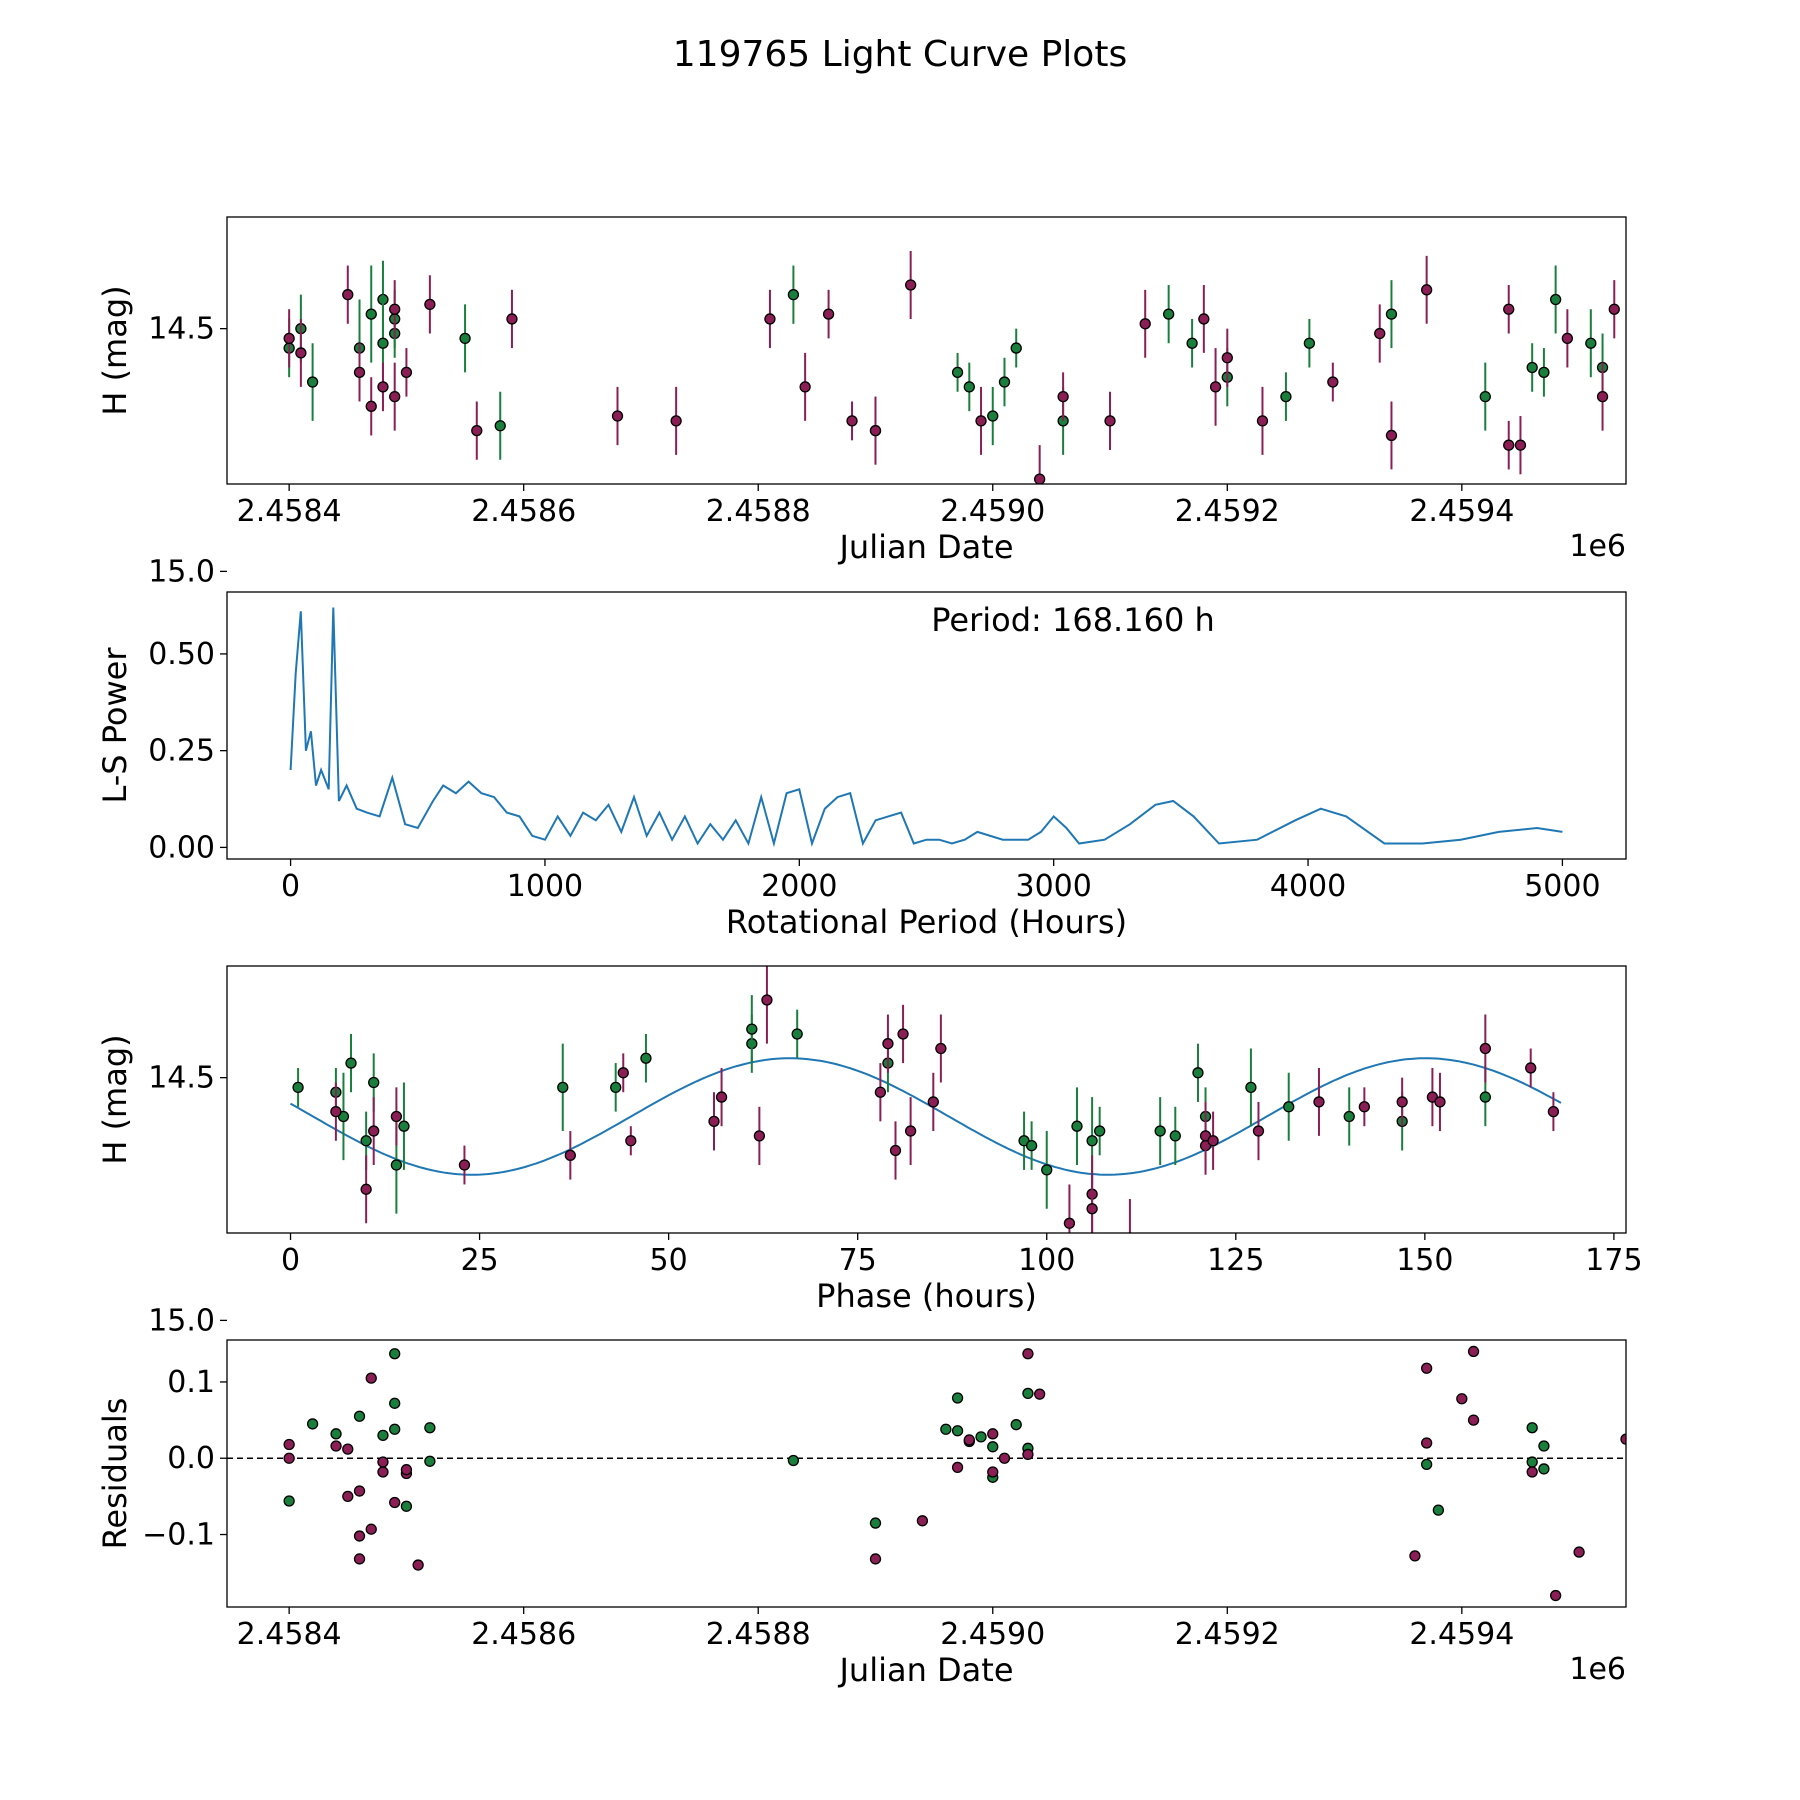  I want to click on x-tick-label: 5000, so click(1562, 886).